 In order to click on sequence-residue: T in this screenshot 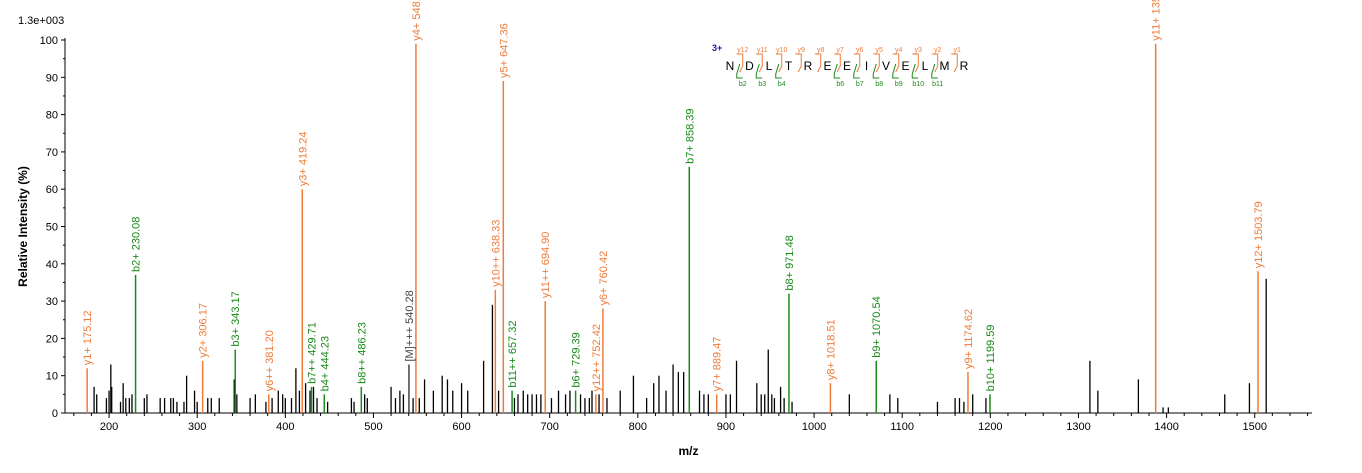, I will do `click(789, 66)`.